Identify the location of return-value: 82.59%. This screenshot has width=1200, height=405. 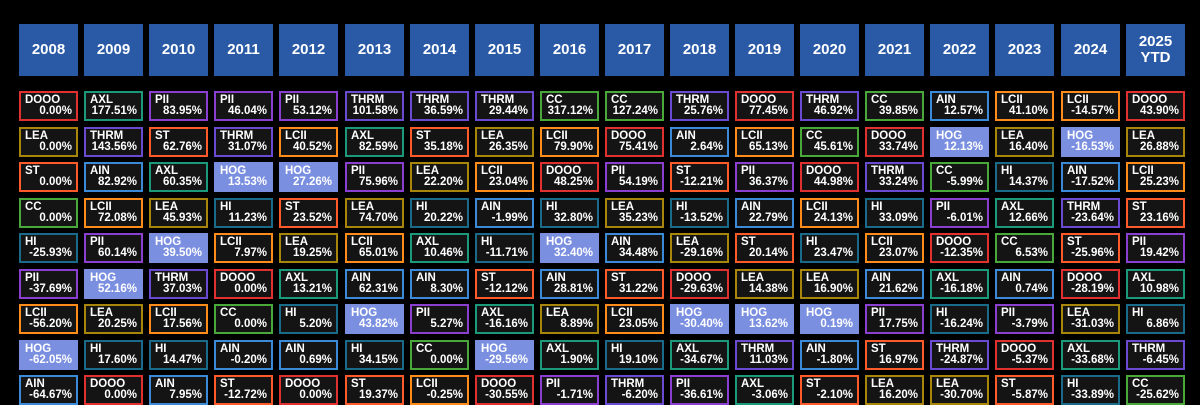
(378, 147).